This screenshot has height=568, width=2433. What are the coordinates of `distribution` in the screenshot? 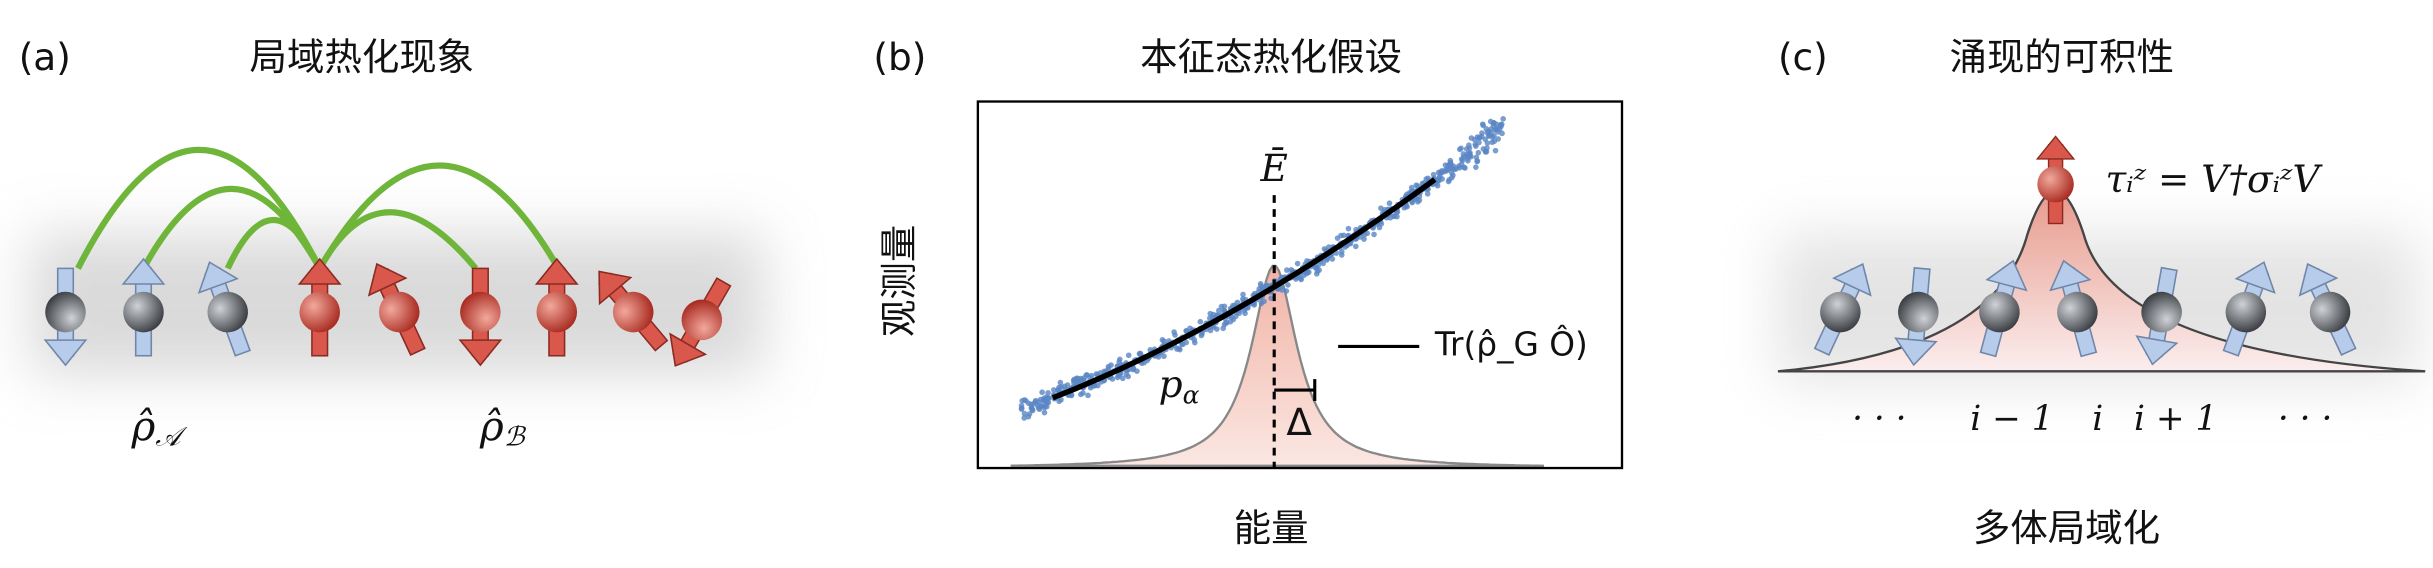 It's located at (1277, 366).